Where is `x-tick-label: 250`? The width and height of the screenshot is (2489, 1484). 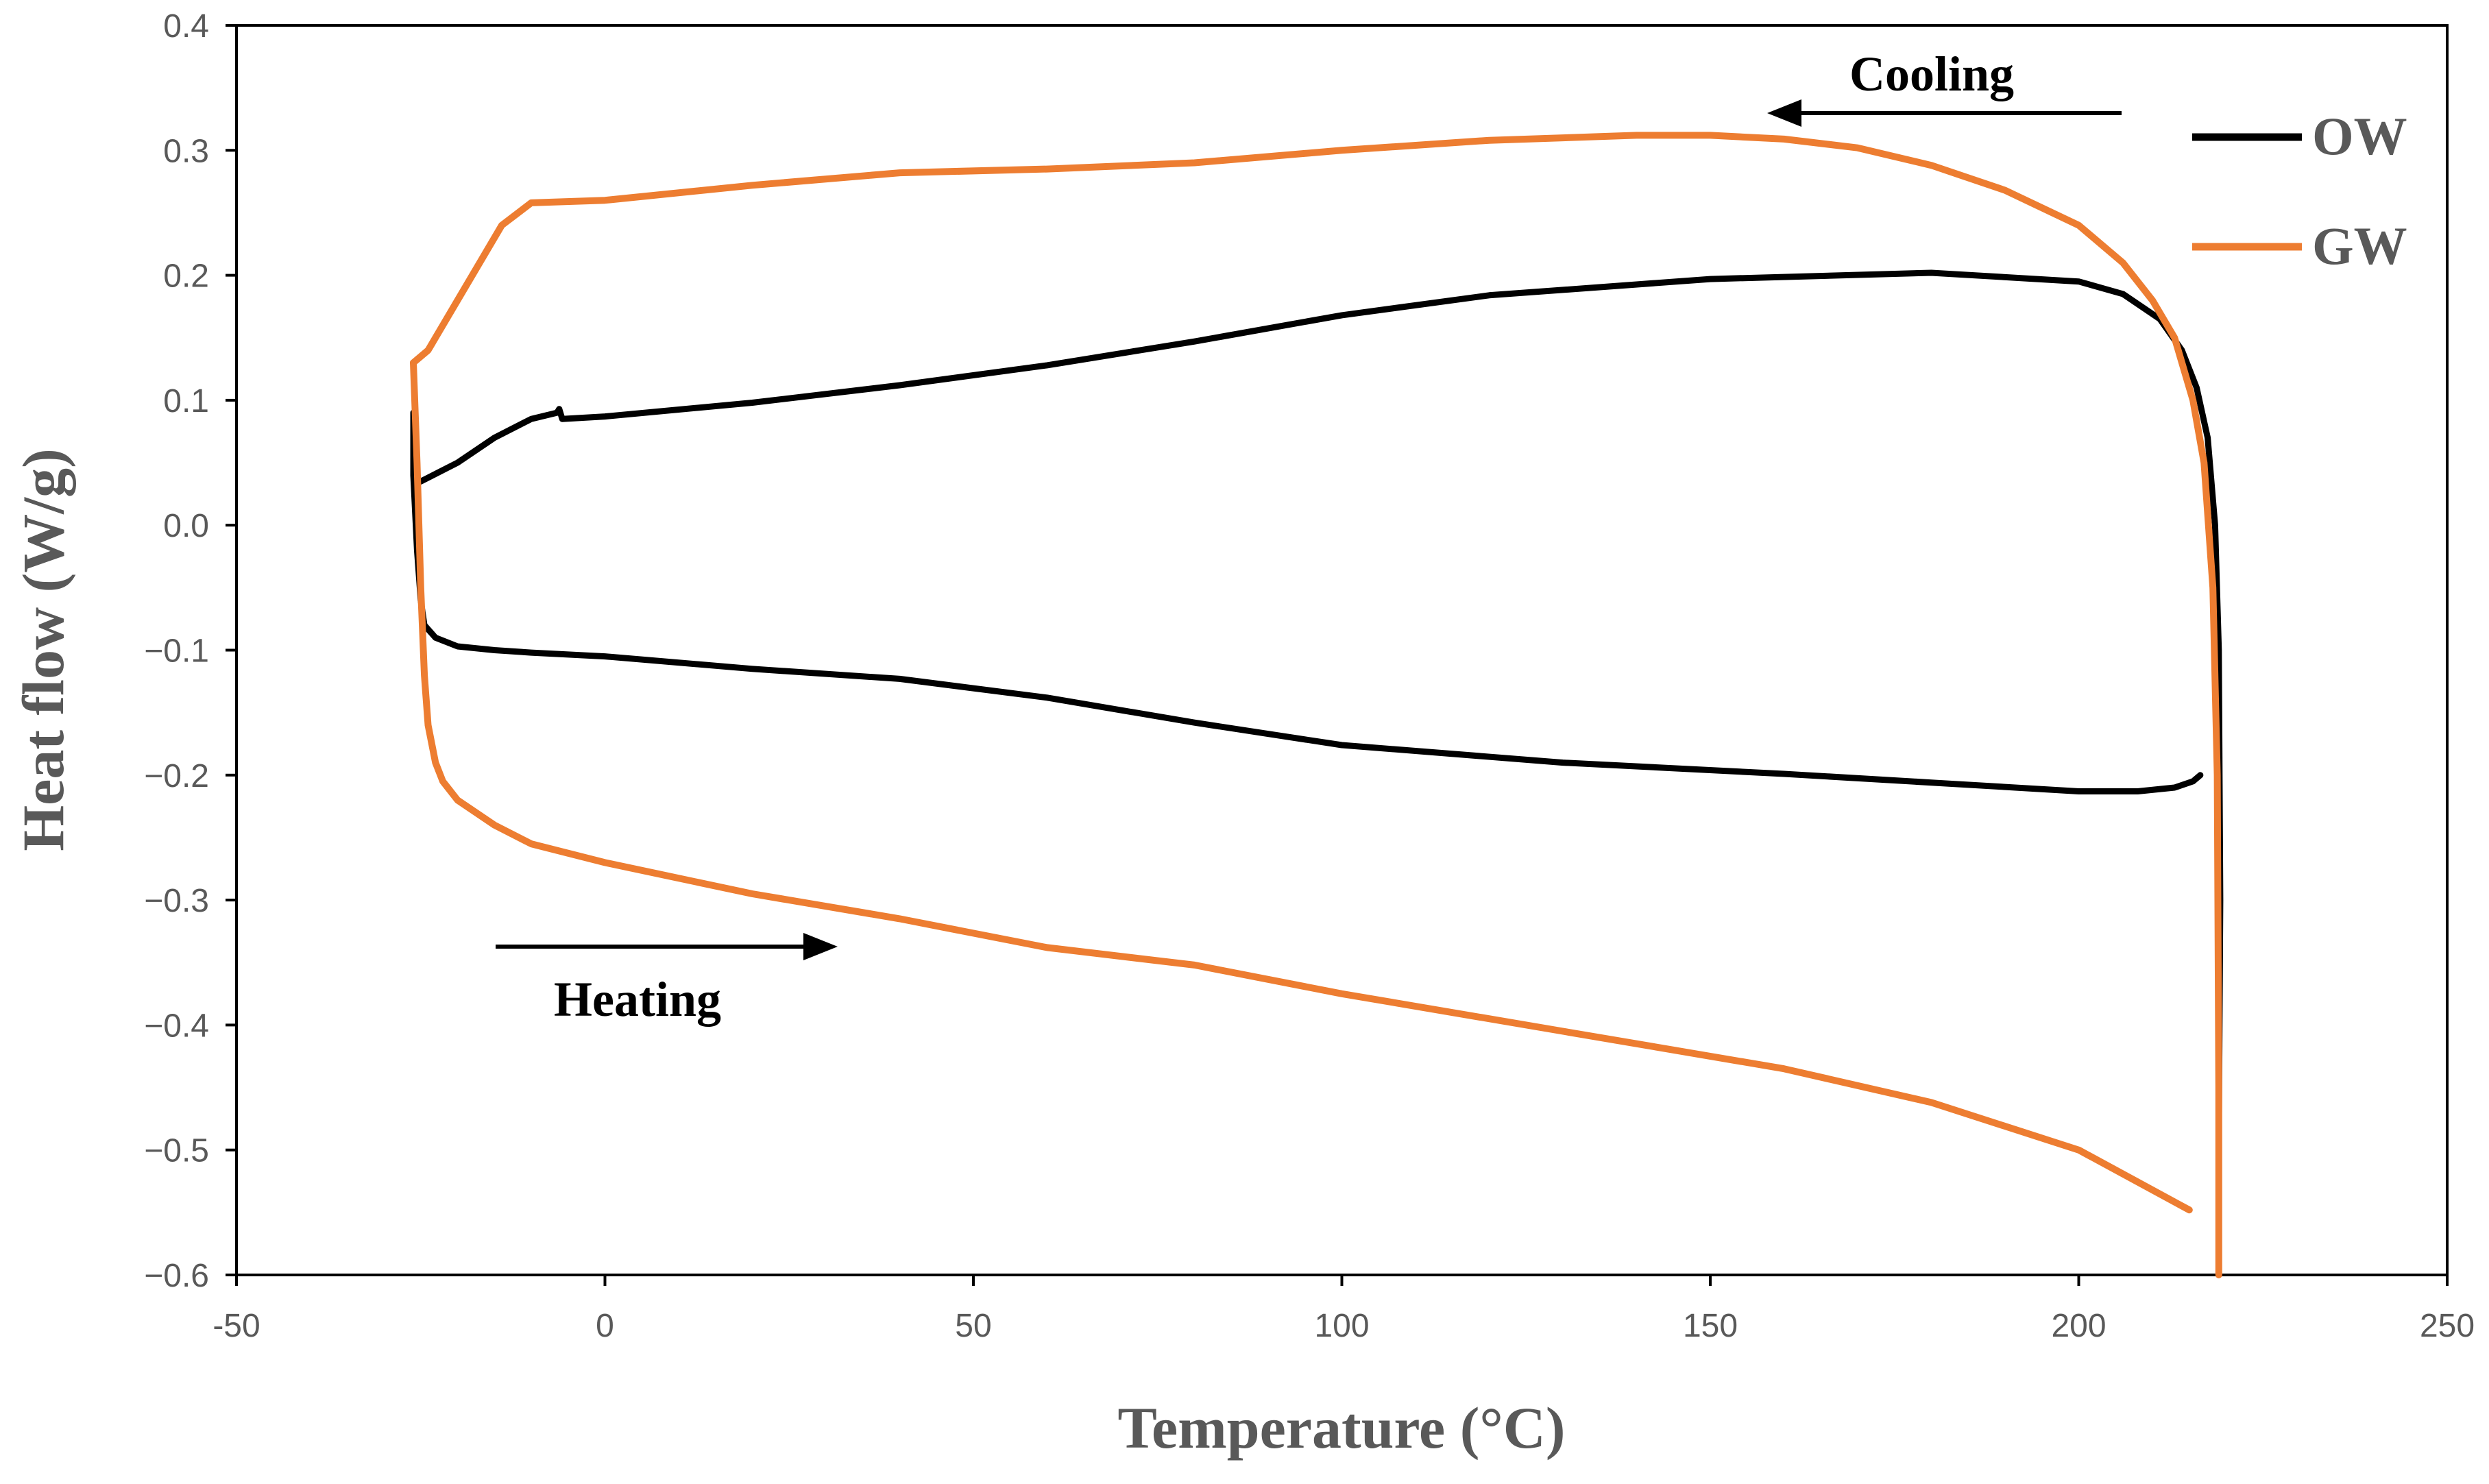 x-tick-label: 250 is located at coordinates (2447, 1326).